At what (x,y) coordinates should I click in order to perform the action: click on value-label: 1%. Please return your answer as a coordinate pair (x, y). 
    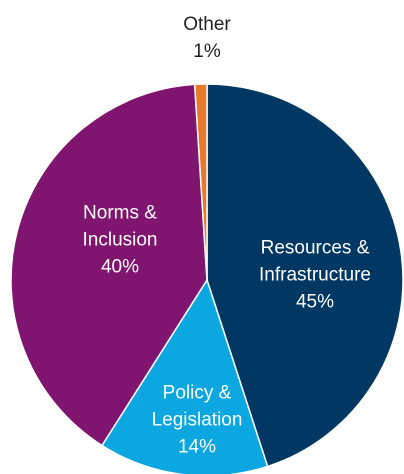
    Looking at the image, I should click on (207, 51).